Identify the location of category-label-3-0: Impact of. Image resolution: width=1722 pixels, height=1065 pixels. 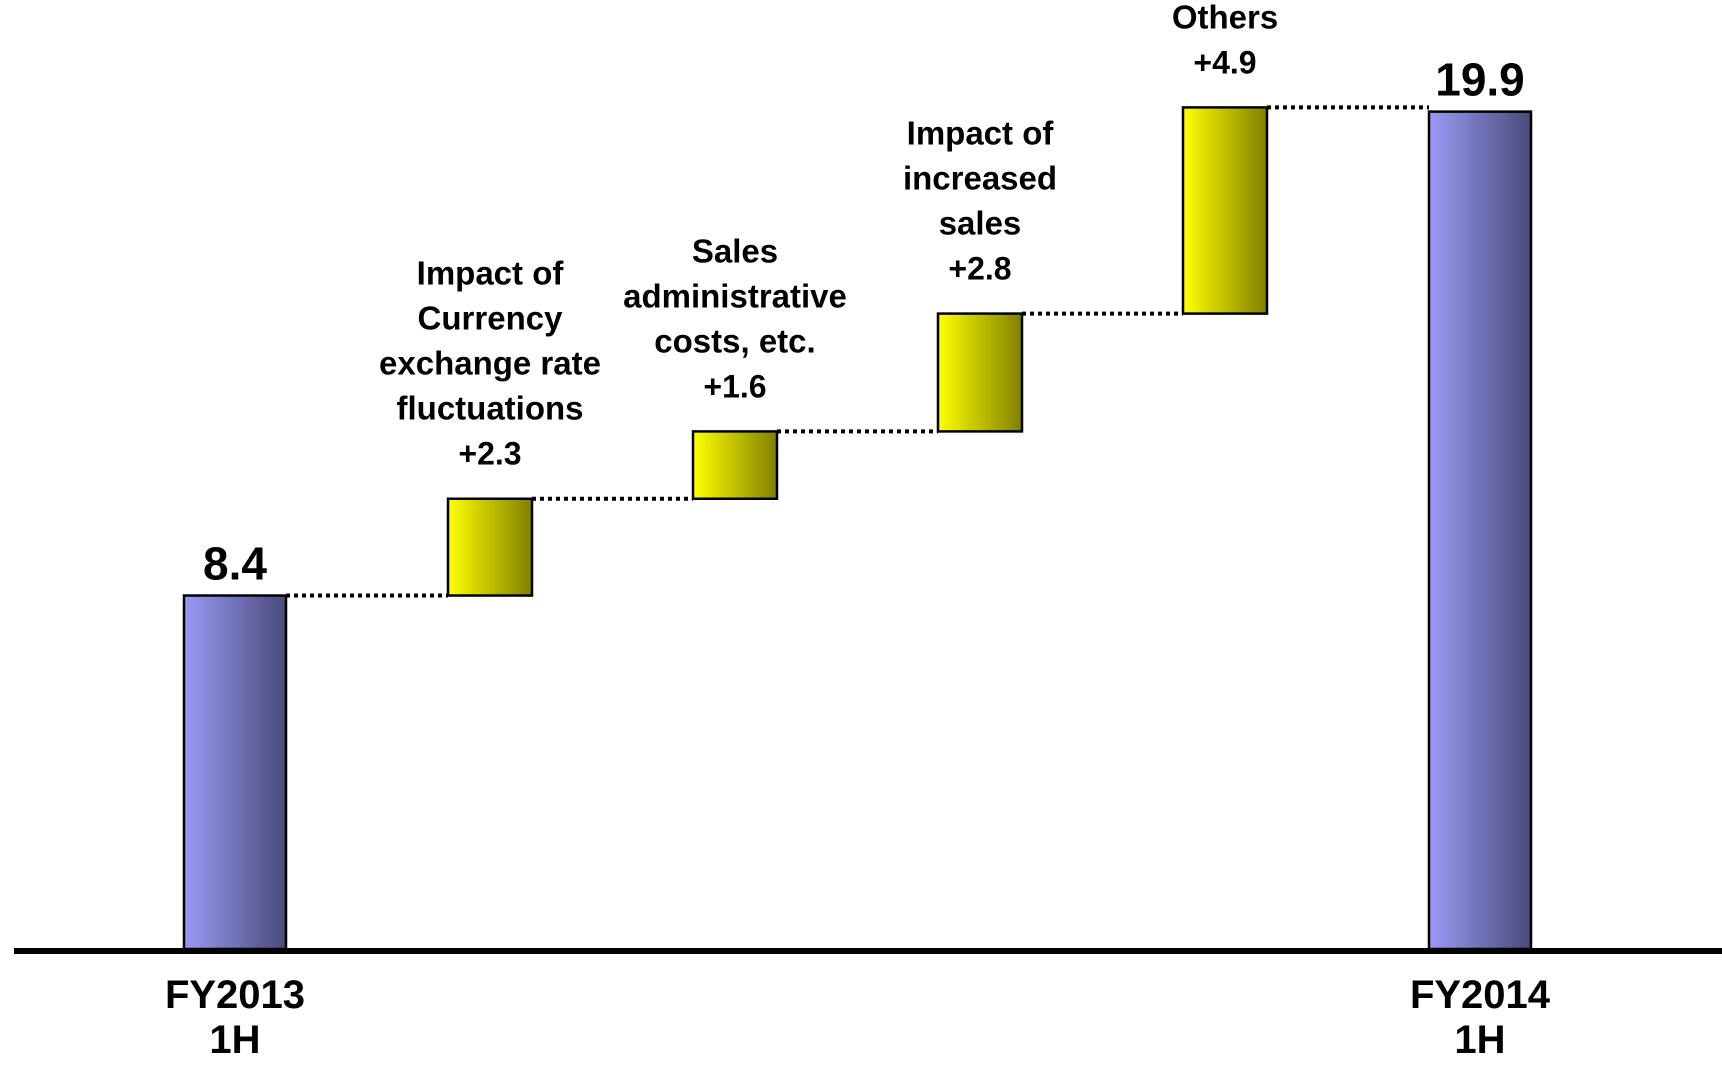
(981, 133).